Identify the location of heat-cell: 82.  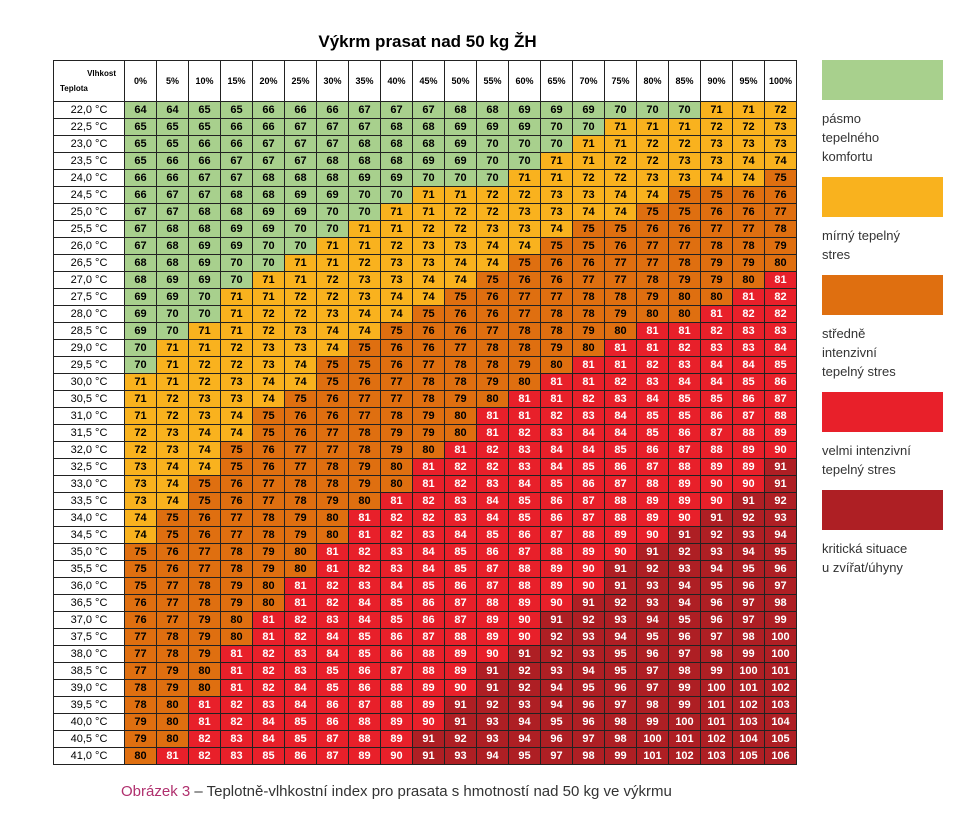
(396, 518).